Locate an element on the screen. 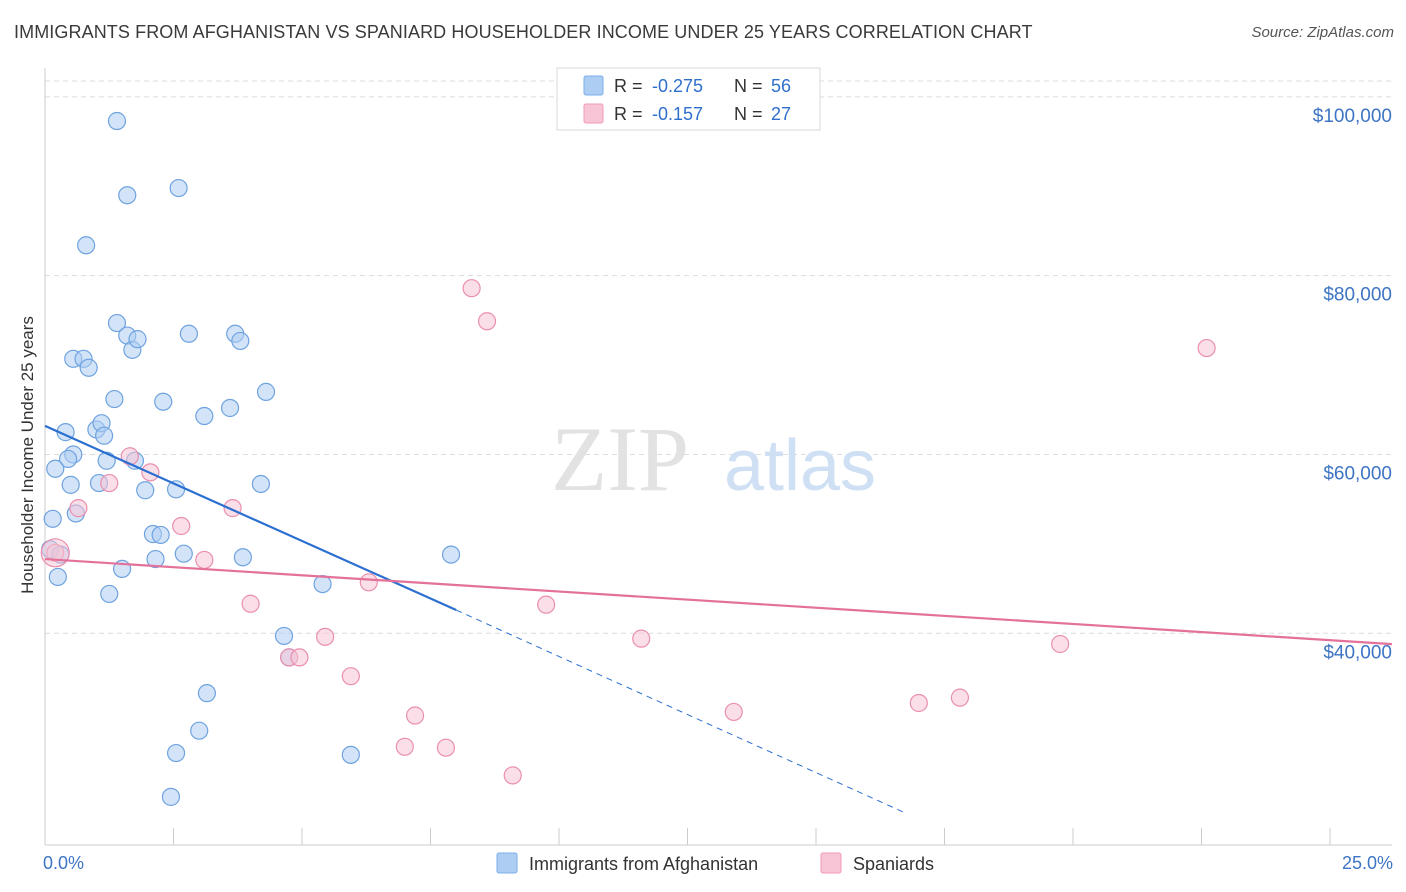 The width and height of the screenshot is (1406, 892). legend-r-label-1: R = is located at coordinates (628, 86).